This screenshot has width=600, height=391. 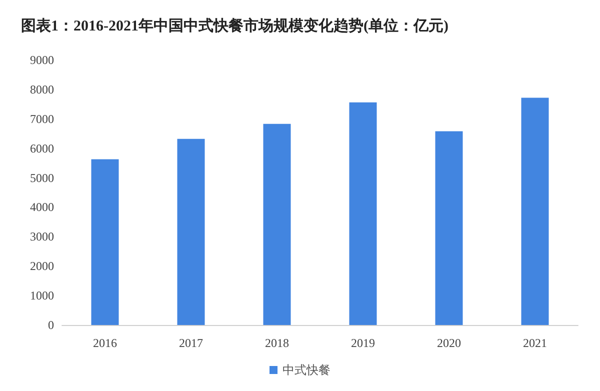 I want to click on y-tick-label: 6000, so click(x=42, y=148).